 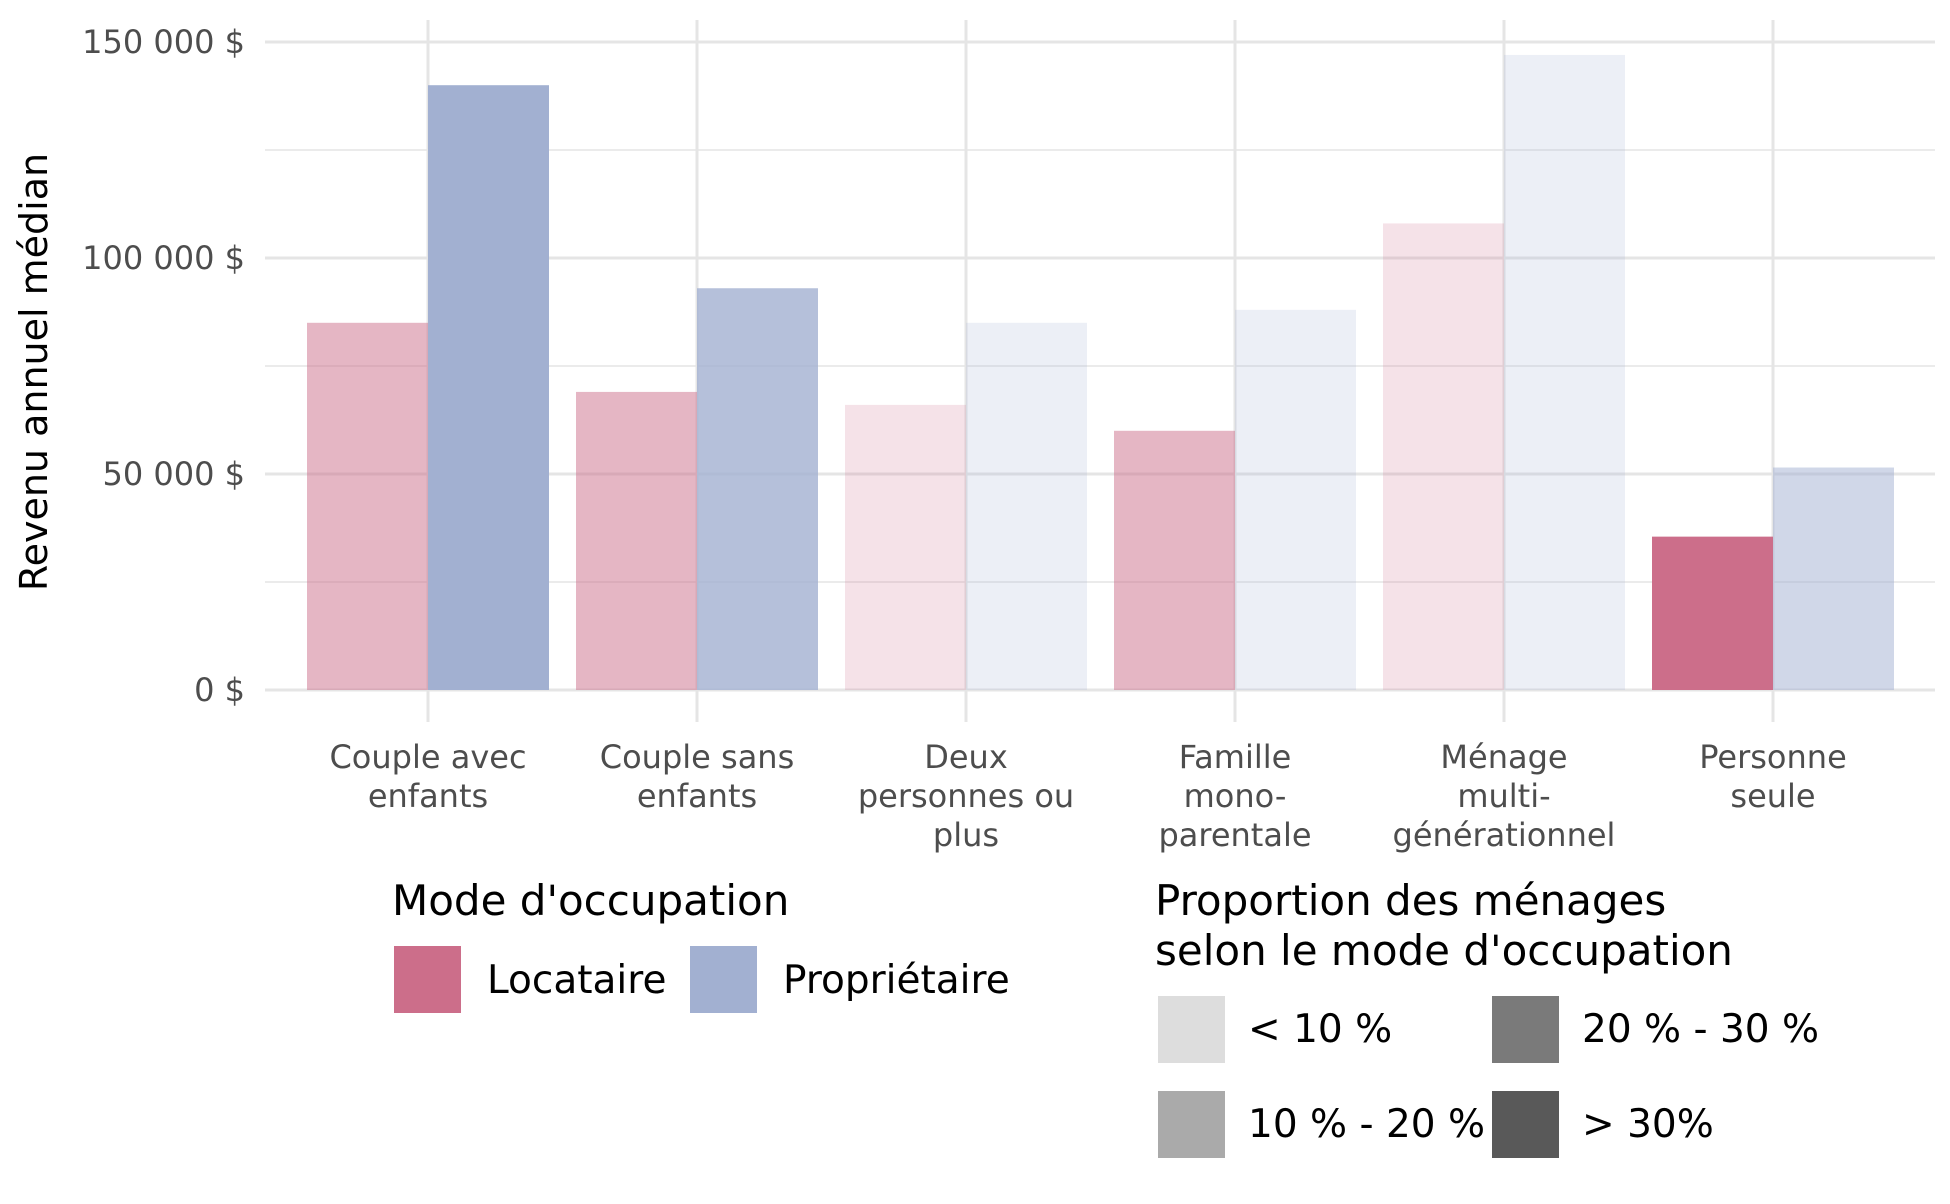 I want to click on legend-proportion-title-line-1: Proportion des ménages, so click(x=1410, y=900).